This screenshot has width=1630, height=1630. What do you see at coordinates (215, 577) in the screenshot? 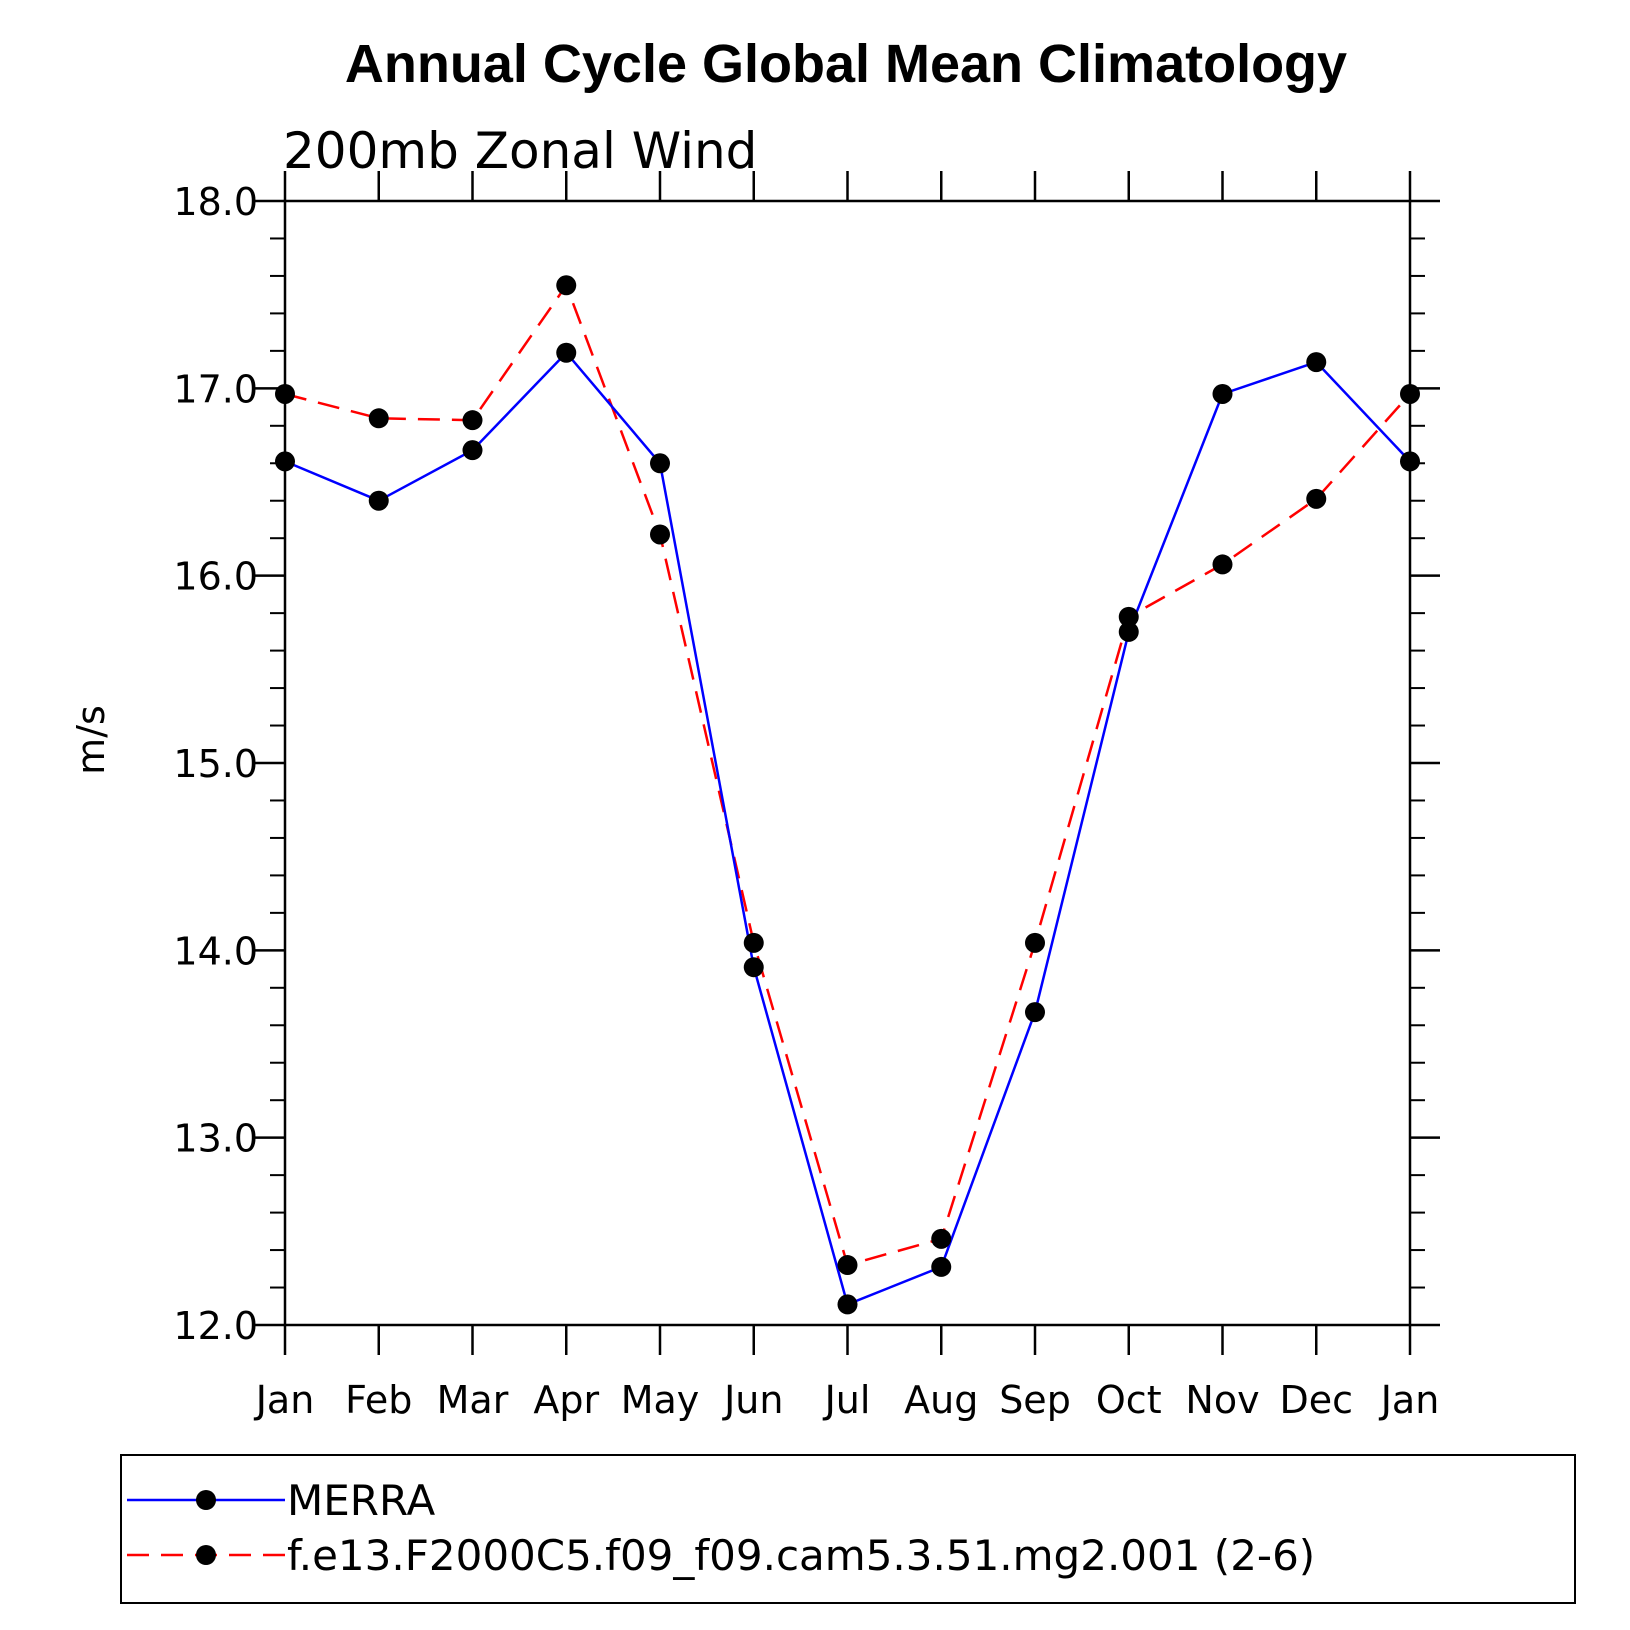
I see `y-tick-label: 16.0` at bounding box center [215, 577].